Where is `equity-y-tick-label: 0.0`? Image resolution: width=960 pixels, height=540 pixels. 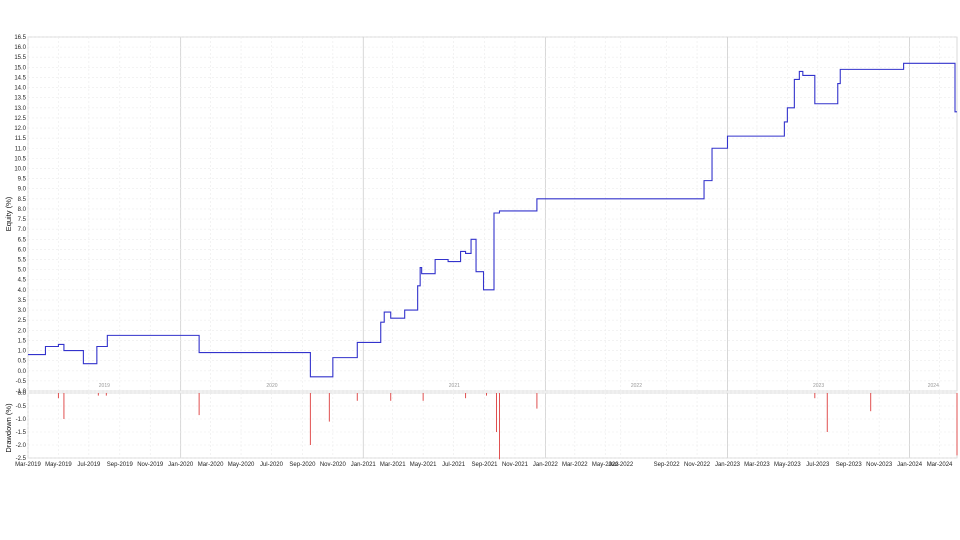
equity-y-tick-label: 0.0 is located at coordinates (22, 372).